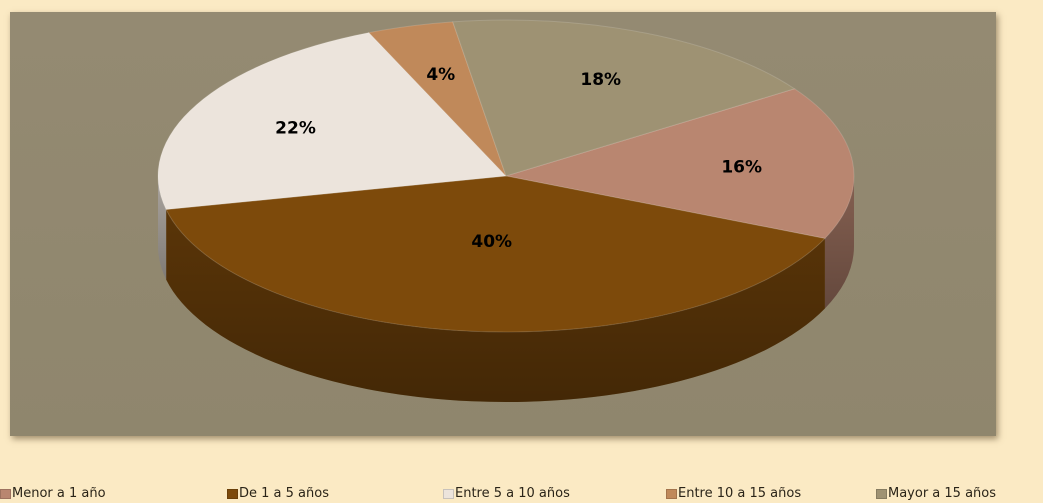 This screenshot has width=1043, height=503. I want to click on legend-item: Menor a 1 año, so click(53, 493).